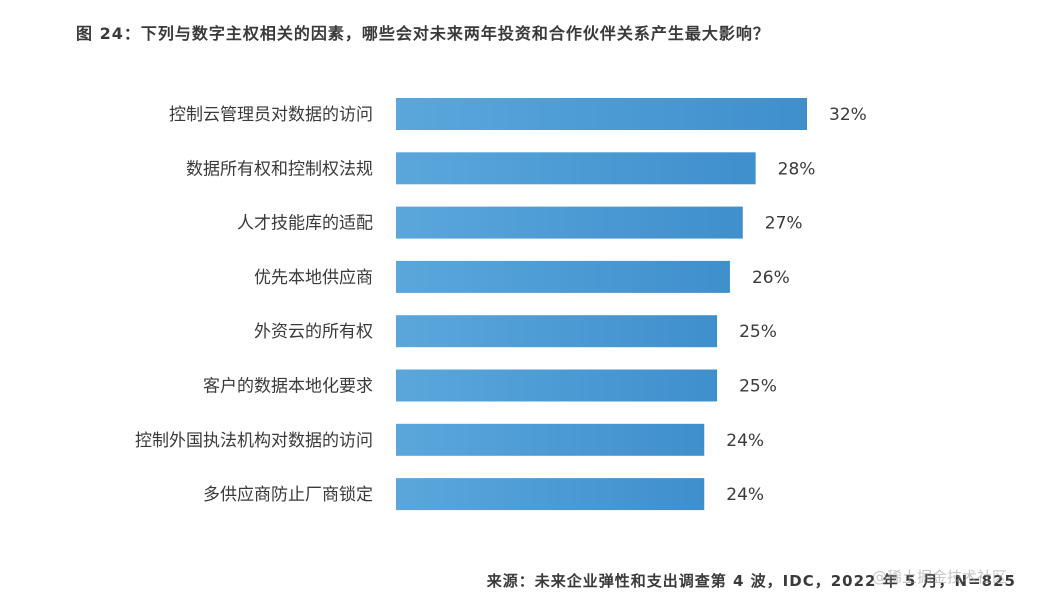 The width and height of the screenshot is (1050, 606). What do you see at coordinates (940, 577) in the screenshot?
I see `watermark: @稀土掘金技术社区` at bounding box center [940, 577].